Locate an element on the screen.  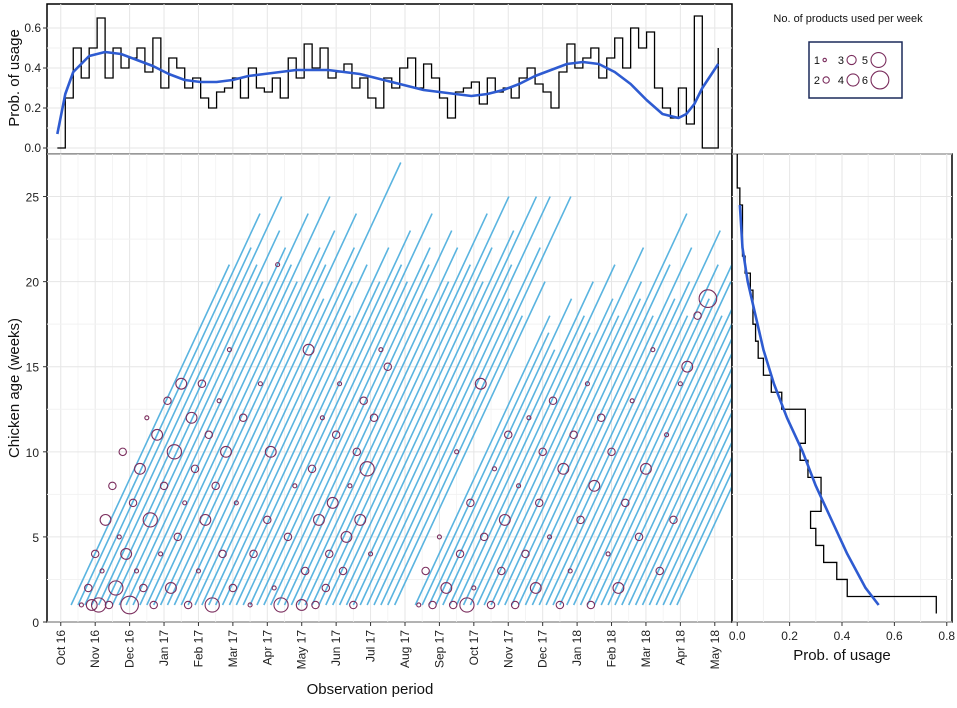
x-tick-label: Oct 17 is located at coordinates (474, 648).